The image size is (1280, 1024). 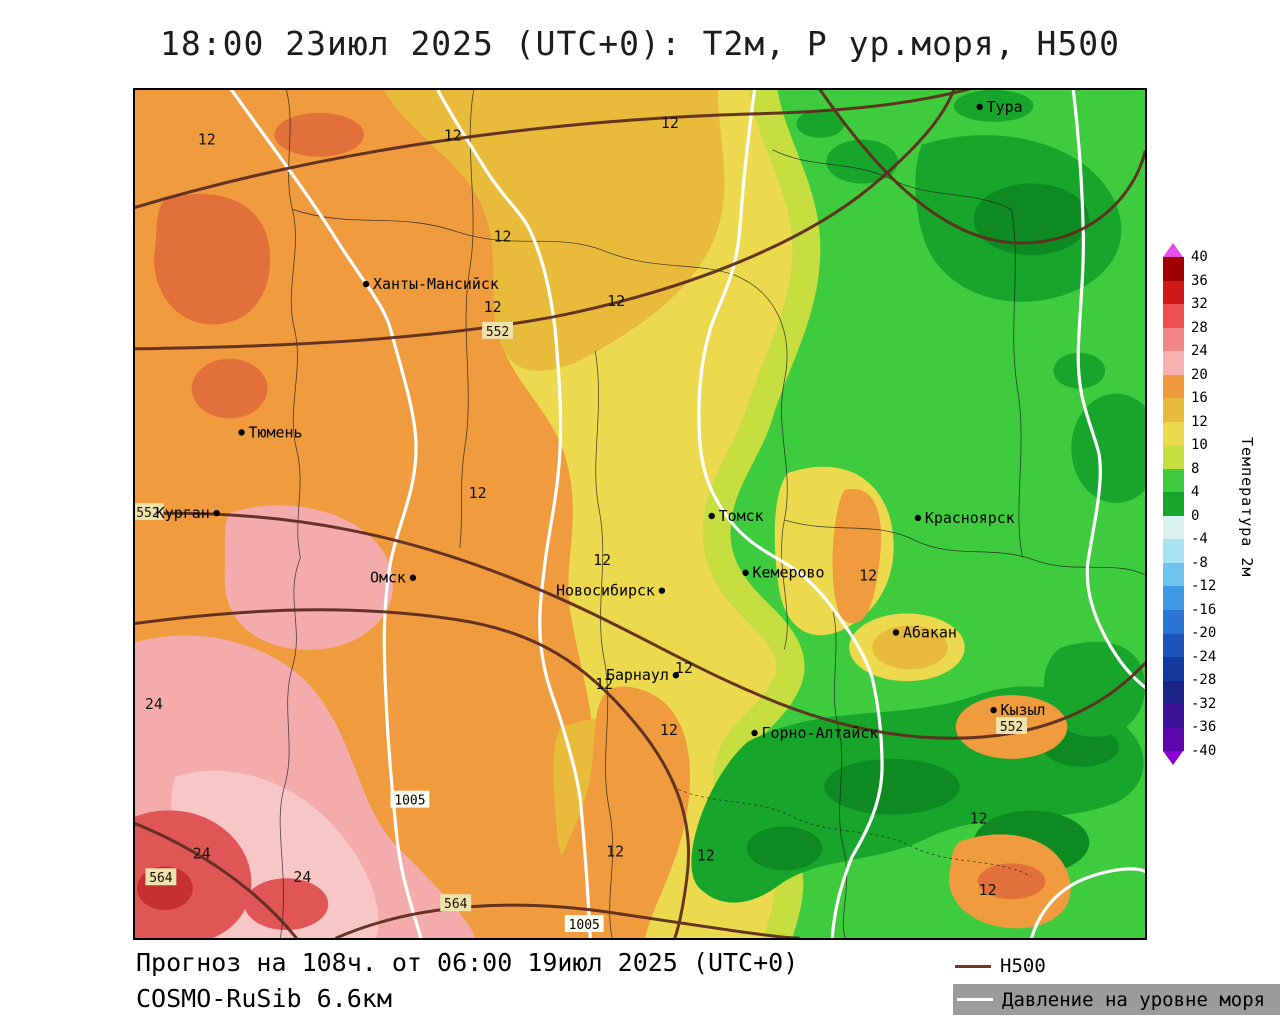 What do you see at coordinates (1204, 656) in the screenshot?
I see `legend-tick: -24` at bounding box center [1204, 656].